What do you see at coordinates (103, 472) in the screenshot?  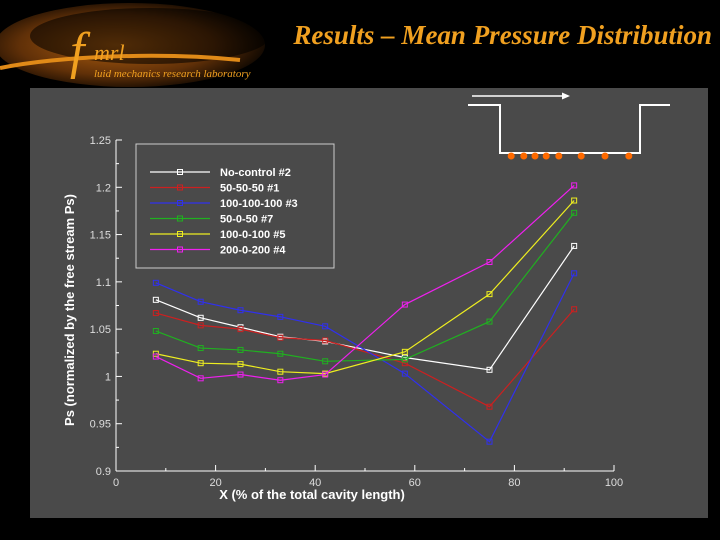 I see `y-tick-label: 0.9` at bounding box center [103, 472].